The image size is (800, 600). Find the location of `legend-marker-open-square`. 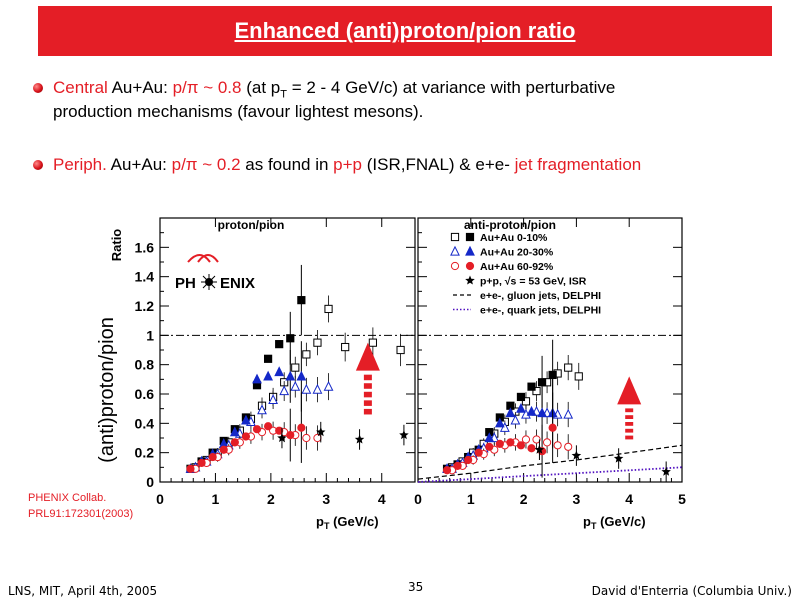

legend-marker-open-square is located at coordinates (455, 237).